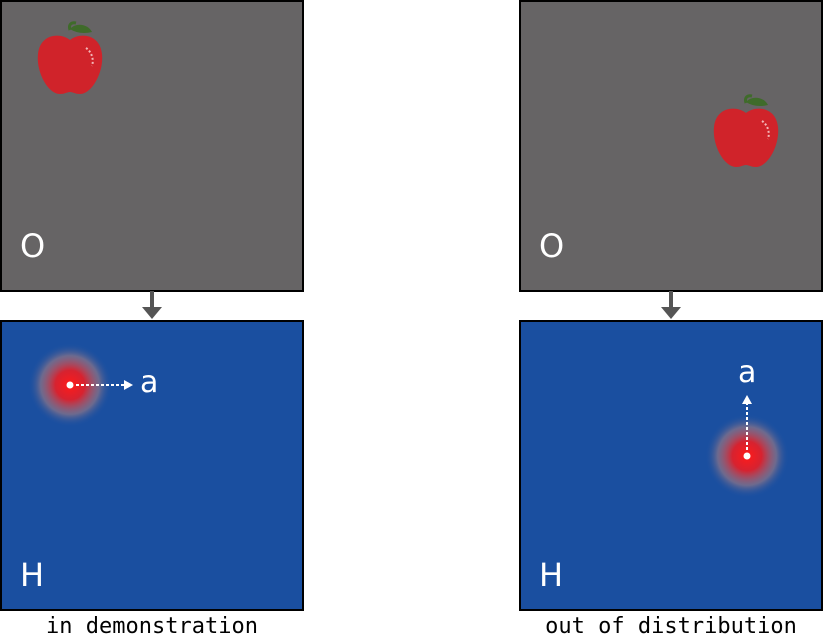 The image size is (823, 639). What do you see at coordinates (671, 626) in the screenshot?
I see `caption: out of distribution` at bounding box center [671, 626].